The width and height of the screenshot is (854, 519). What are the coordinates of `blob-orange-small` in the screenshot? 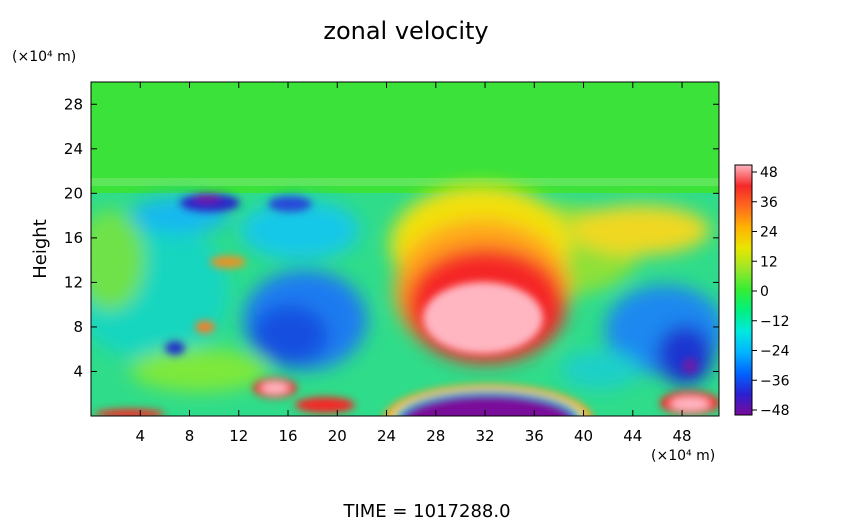 It's located at (205, 327).